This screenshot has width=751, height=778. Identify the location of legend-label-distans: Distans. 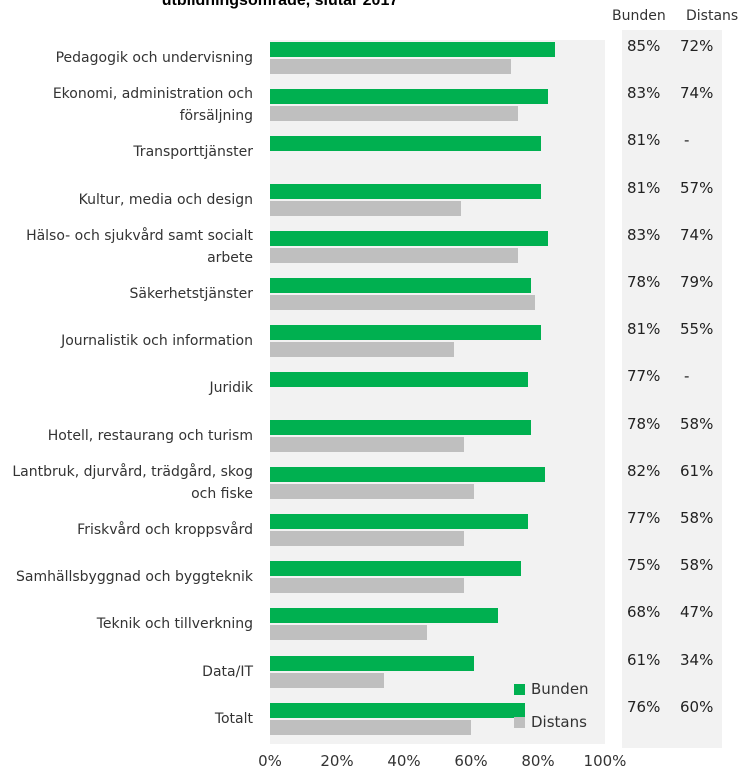
(559, 722).